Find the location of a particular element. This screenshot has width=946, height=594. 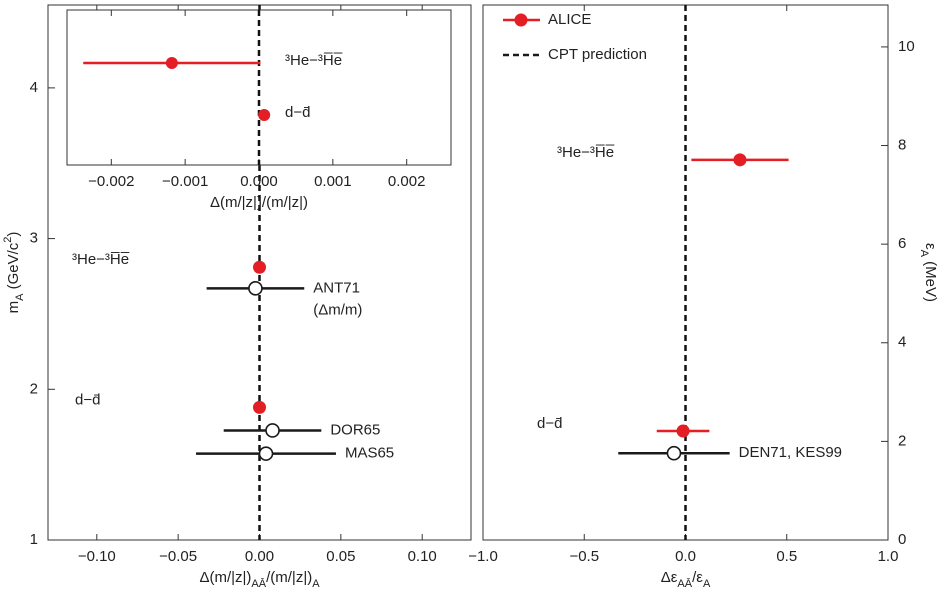

label-part: ) is located at coordinates (13, 234).